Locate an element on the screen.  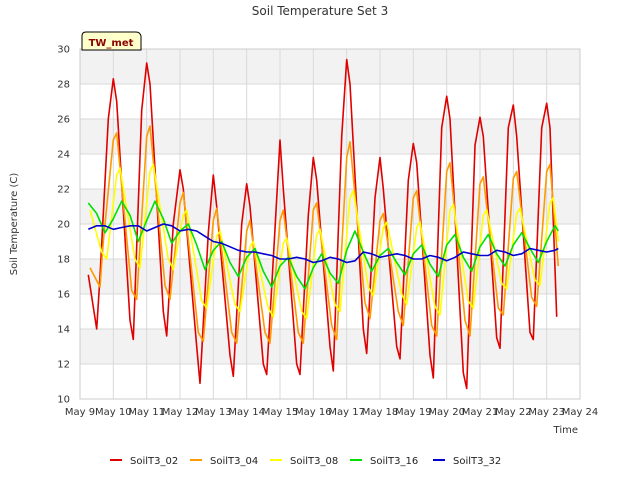
y-tick-label: 12 is located at coordinates (63, 365).